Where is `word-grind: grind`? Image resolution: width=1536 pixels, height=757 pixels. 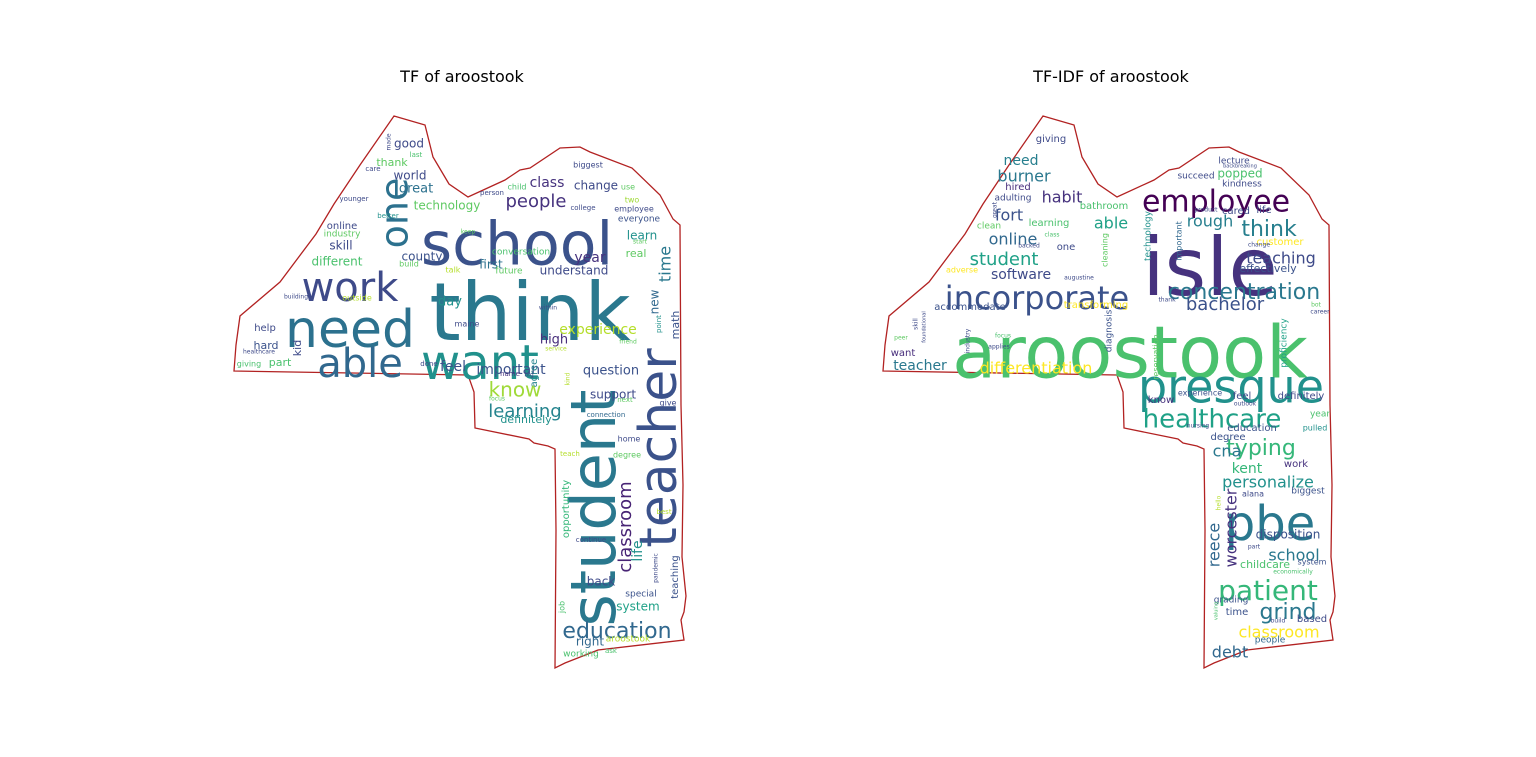 word-grind: grind is located at coordinates (1287, 612).